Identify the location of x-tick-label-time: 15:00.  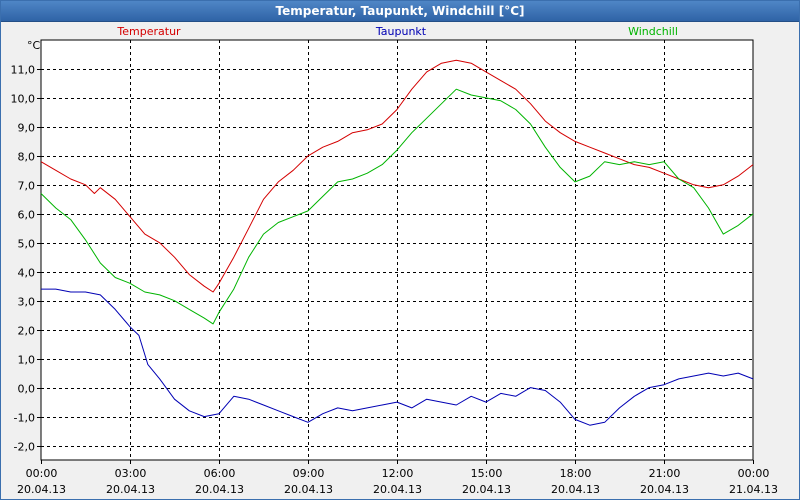
(487, 473).